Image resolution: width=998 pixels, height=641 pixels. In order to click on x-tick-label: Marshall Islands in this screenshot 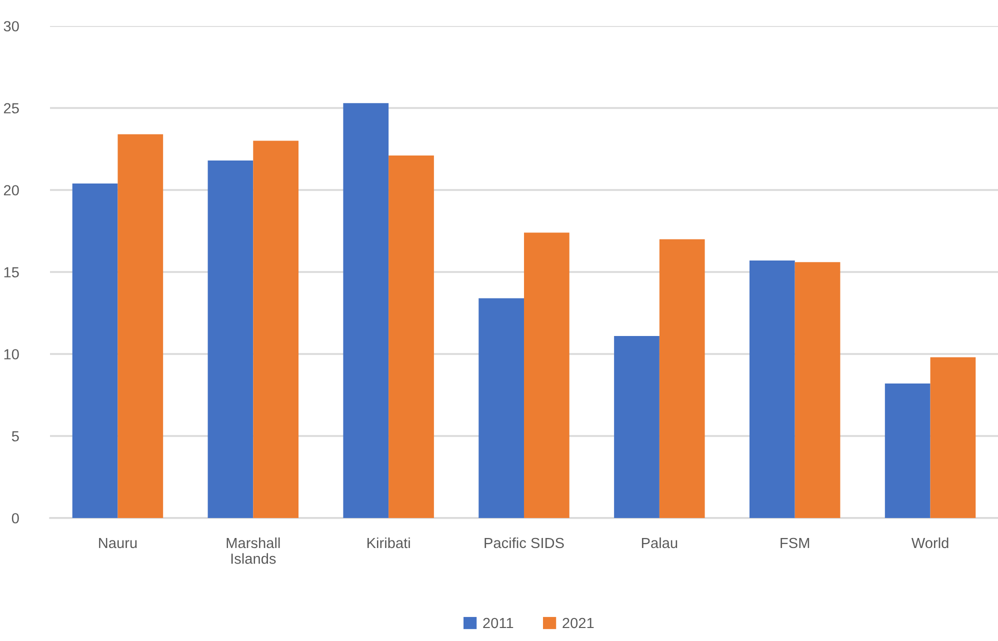, I will do `click(253, 550)`.